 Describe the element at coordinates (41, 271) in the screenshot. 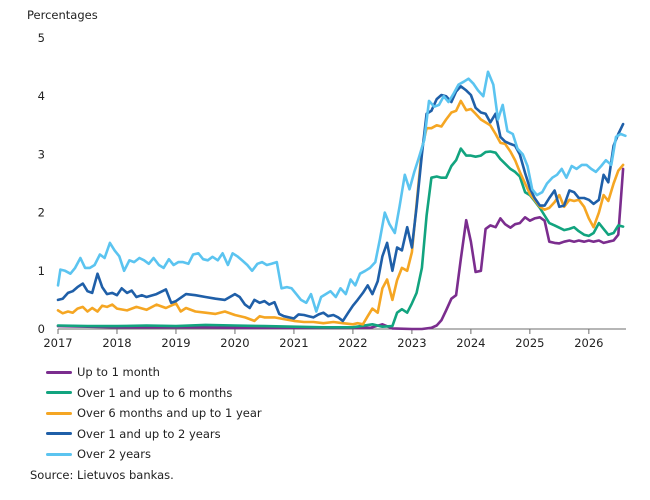

I see `y-tick-label: 1` at that location.